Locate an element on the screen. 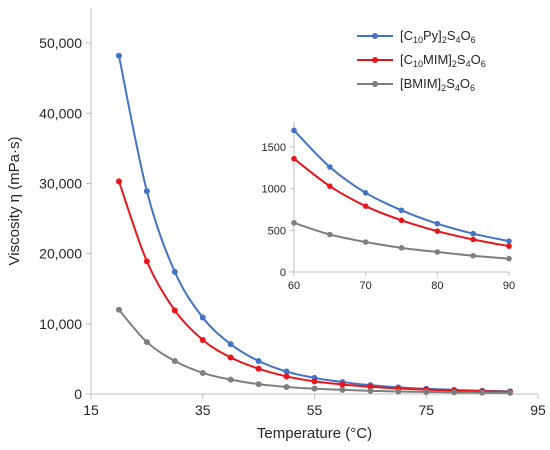  x-axis-title: Temperature (°C) is located at coordinates (314, 433).